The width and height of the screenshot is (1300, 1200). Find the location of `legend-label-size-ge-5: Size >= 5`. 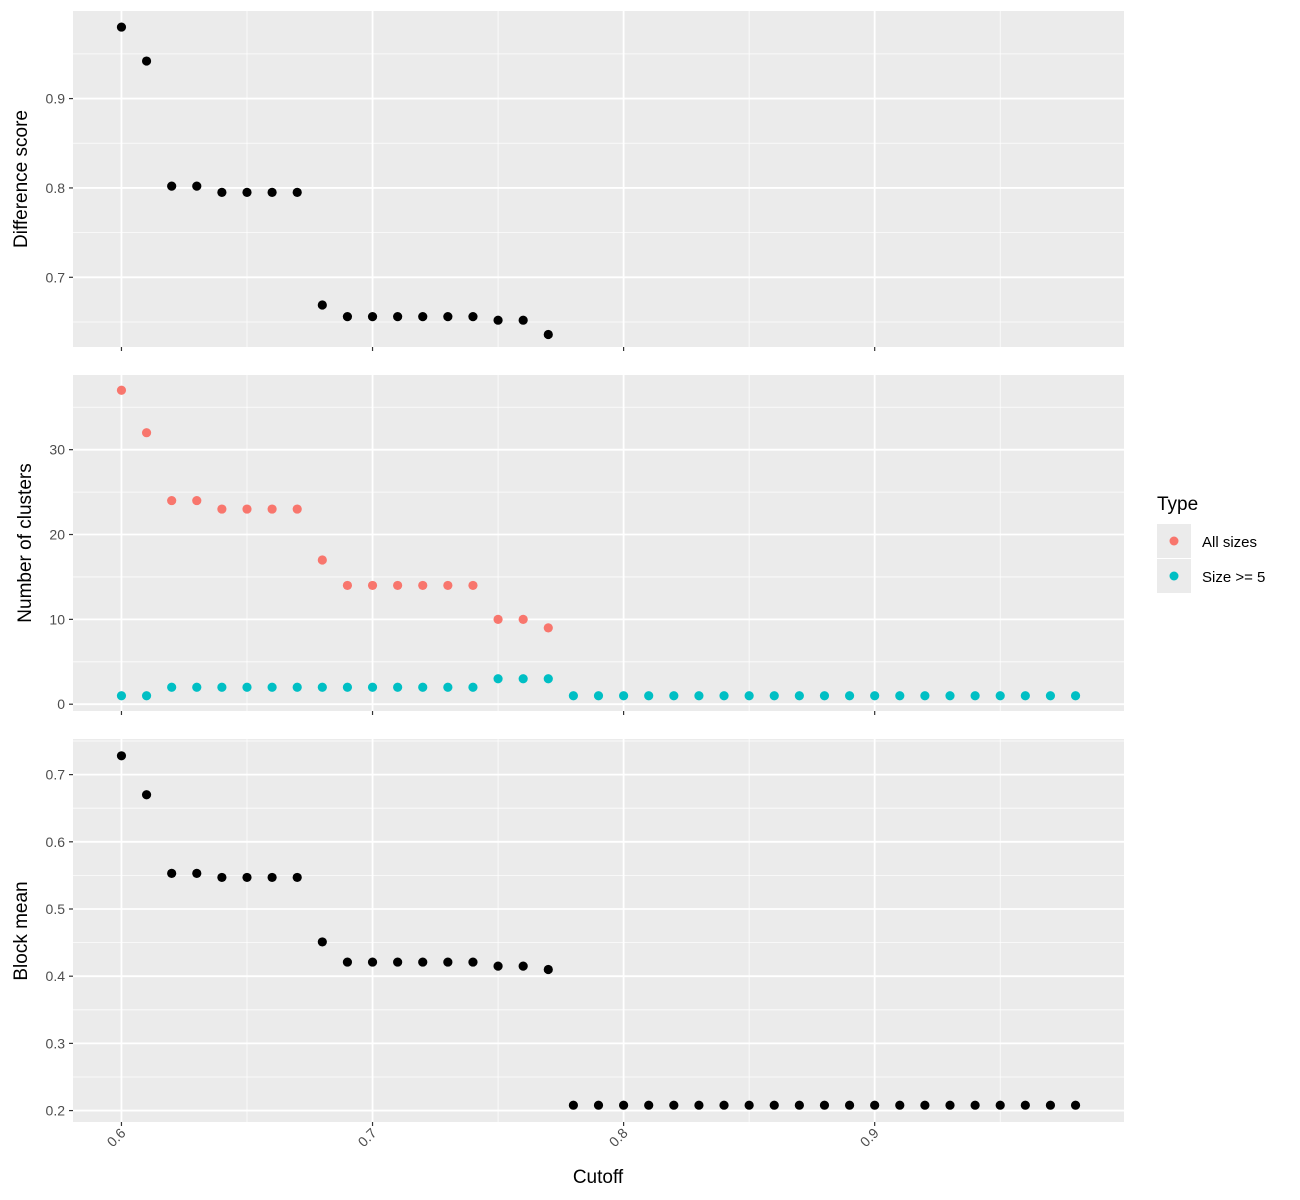

legend-label-size-ge-5: Size >= 5 is located at coordinates (1233, 577).